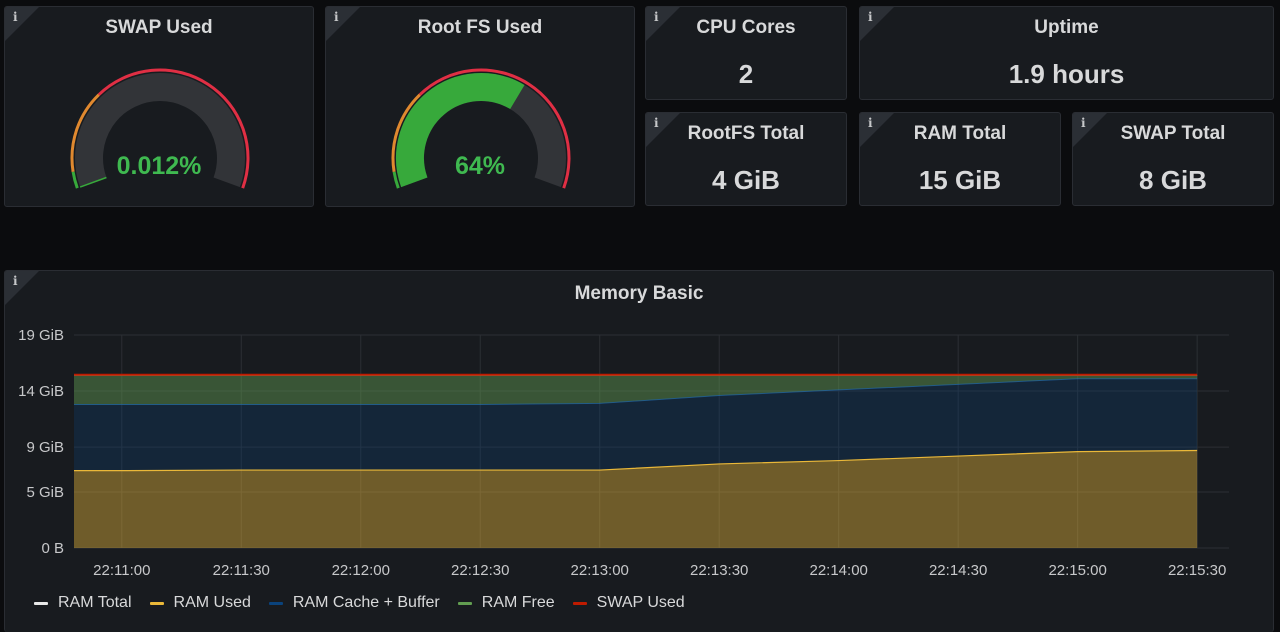 This screenshot has width=1280, height=632. What do you see at coordinates (746, 53) in the screenshot?
I see `cpu-cores-panel: i CPU Cores 2` at bounding box center [746, 53].